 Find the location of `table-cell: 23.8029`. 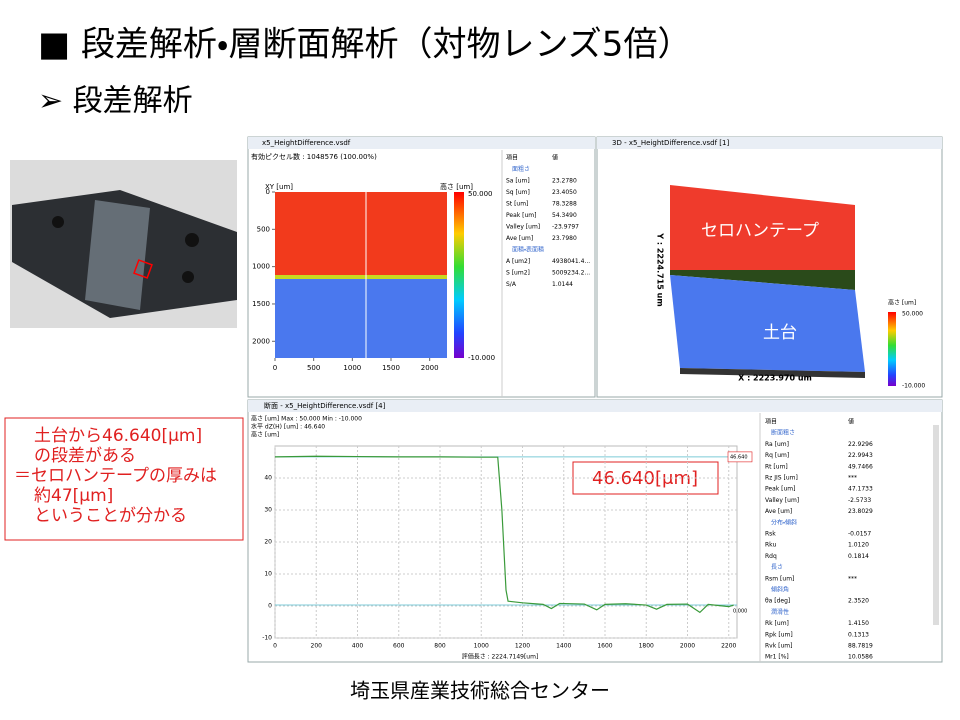

table-cell: 23.8029 is located at coordinates (860, 511).